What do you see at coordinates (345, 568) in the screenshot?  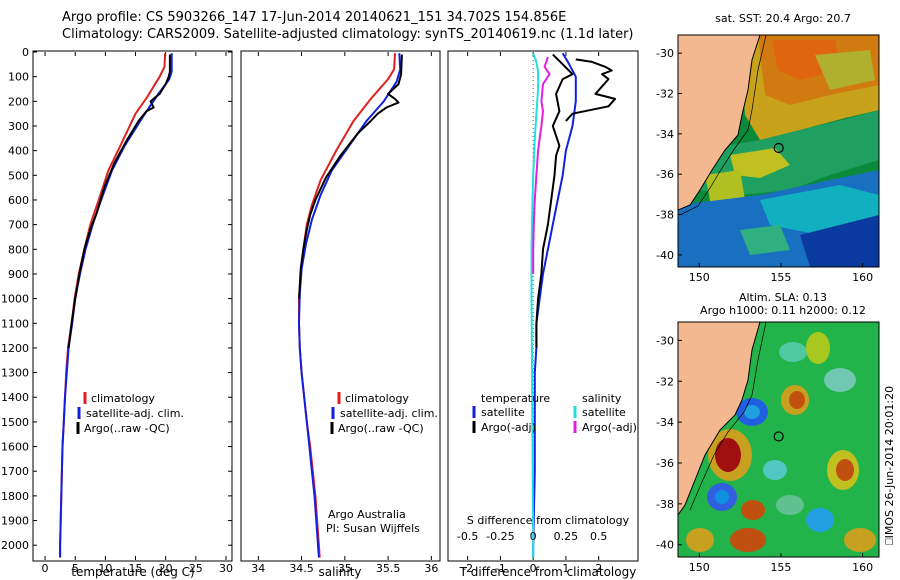 I see `x-tick-label: 35` at bounding box center [345, 568].